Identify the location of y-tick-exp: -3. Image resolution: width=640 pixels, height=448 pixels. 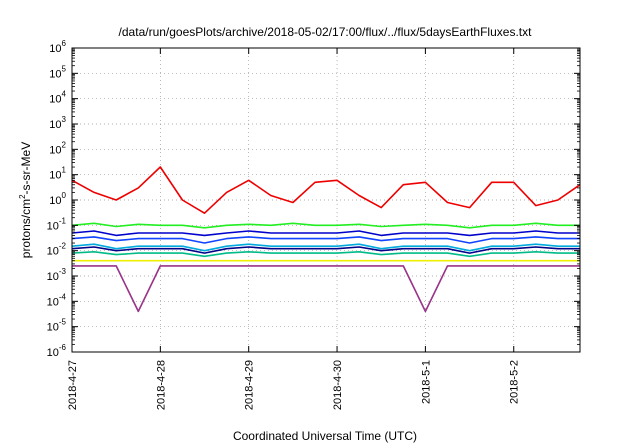
(63, 271).